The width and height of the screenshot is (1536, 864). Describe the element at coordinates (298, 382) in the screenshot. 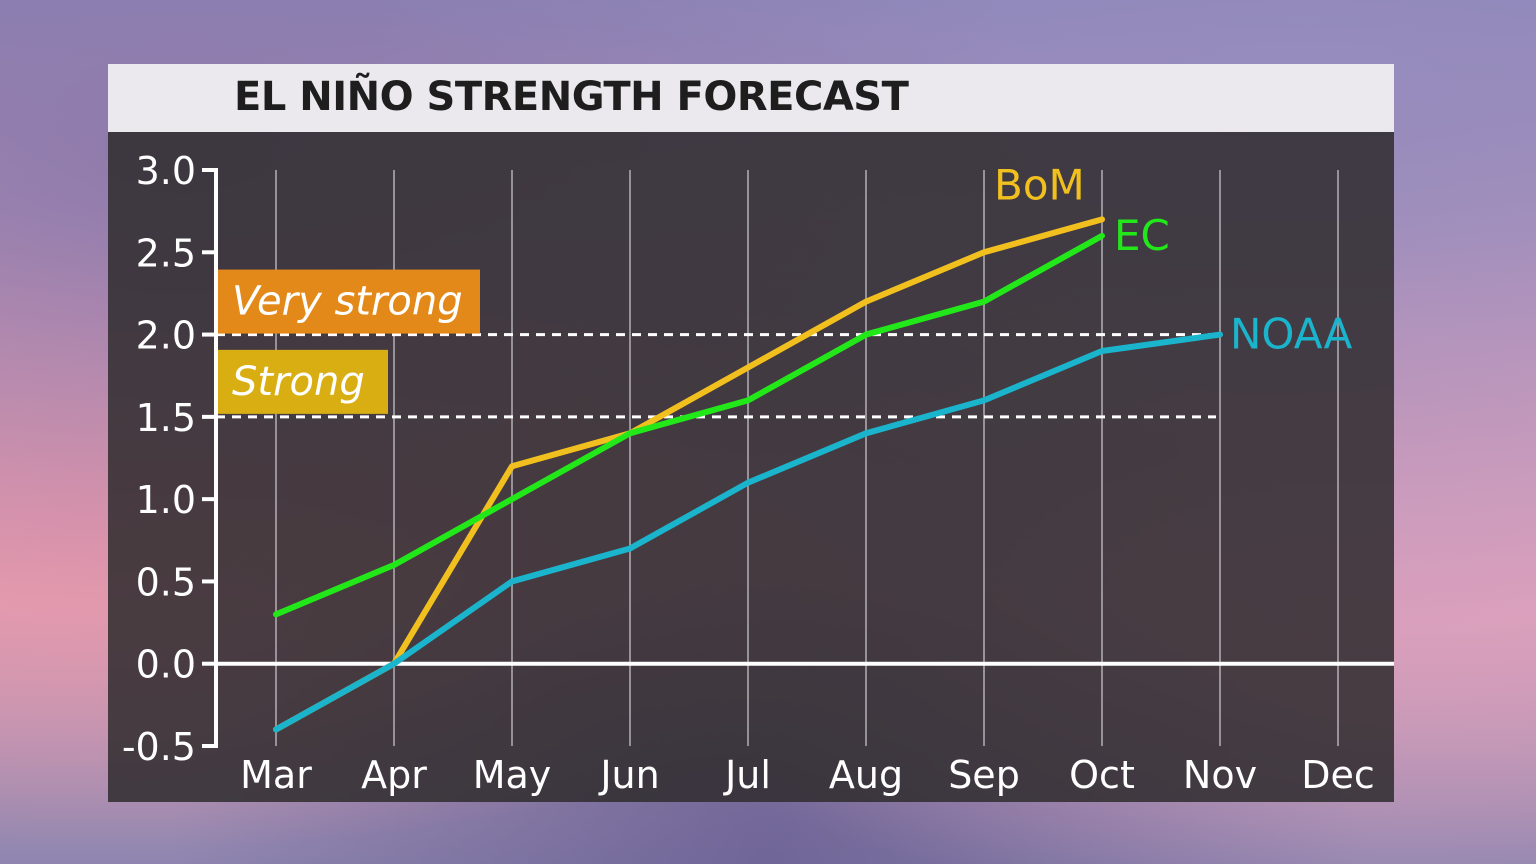

I see `threshold-label: Strong` at that location.